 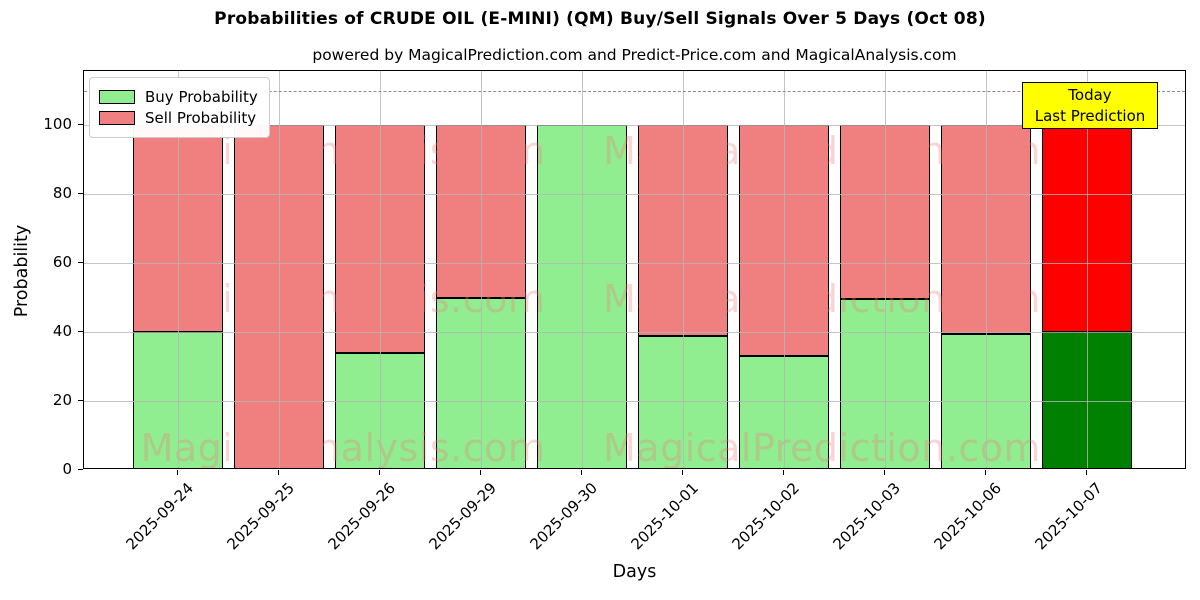 What do you see at coordinates (201, 118) in the screenshot?
I see `legend-label-sell: Sell Probability` at bounding box center [201, 118].